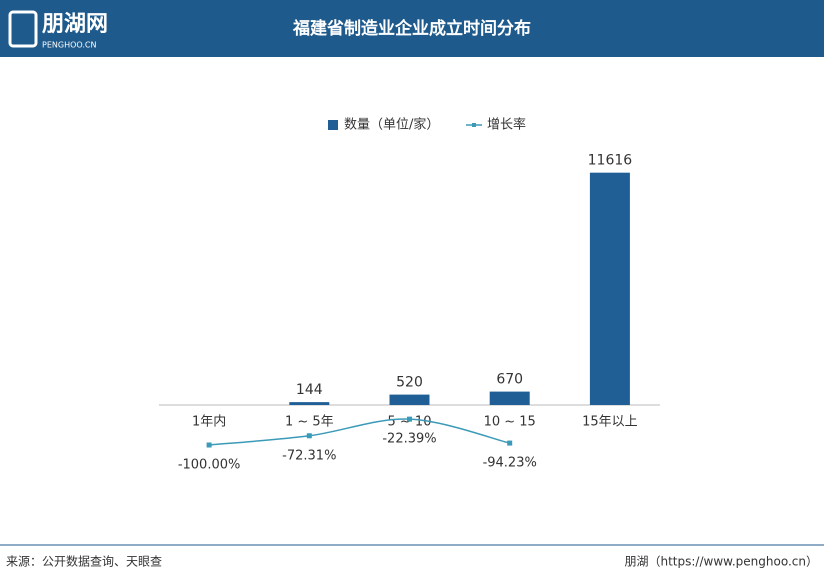 This screenshot has width=824, height=576. What do you see at coordinates (510, 422) in the screenshot?
I see `x-tick-label: 10 ~ 15` at bounding box center [510, 422].